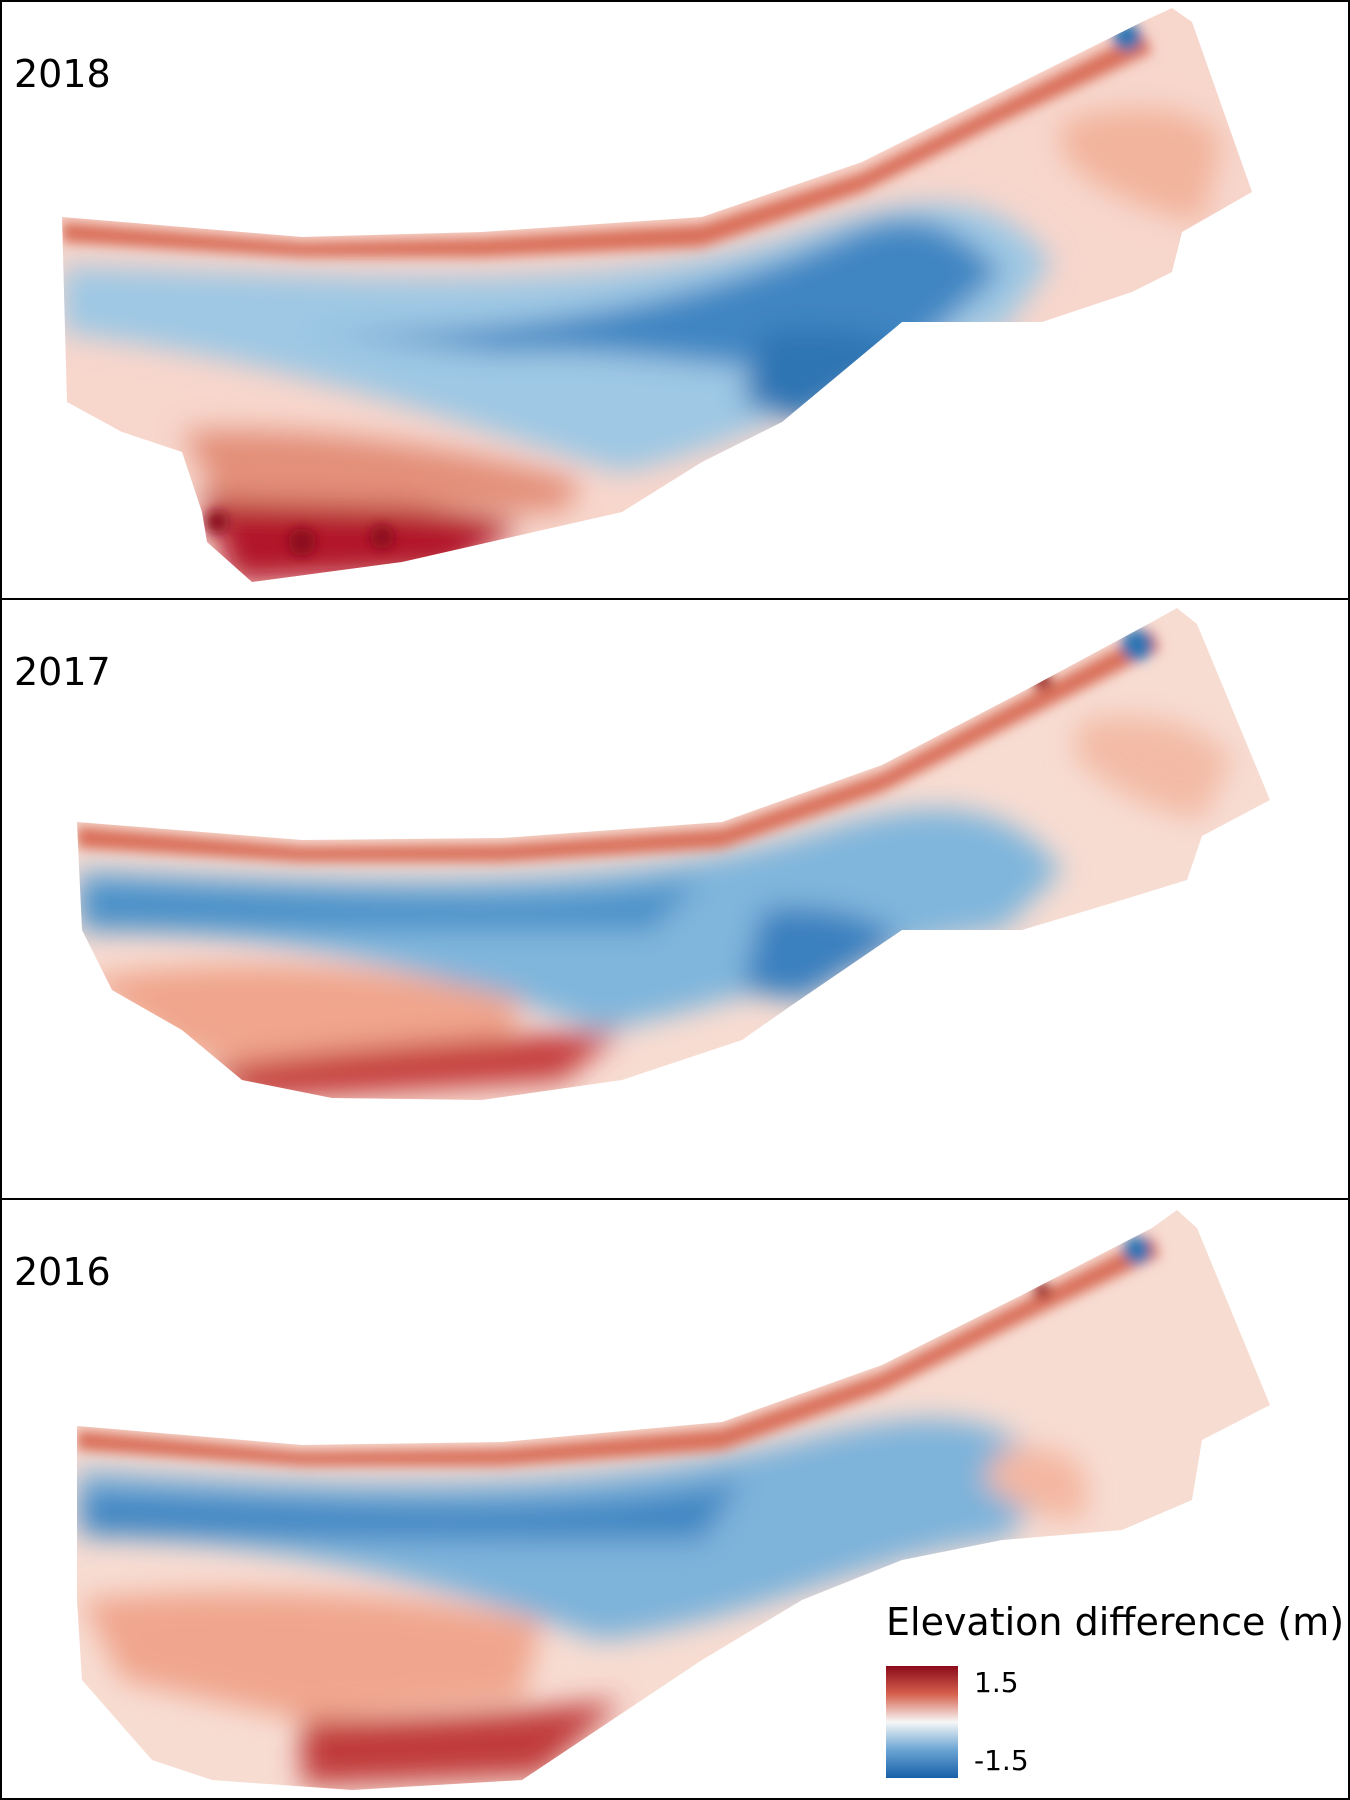 Image resolution: width=1350 pixels, height=1800 pixels. What do you see at coordinates (1116, 1695) in the screenshot?
I see `legend: Elevation difference (m) 1.5 -1.5` at bounding box center [1116, 1695].